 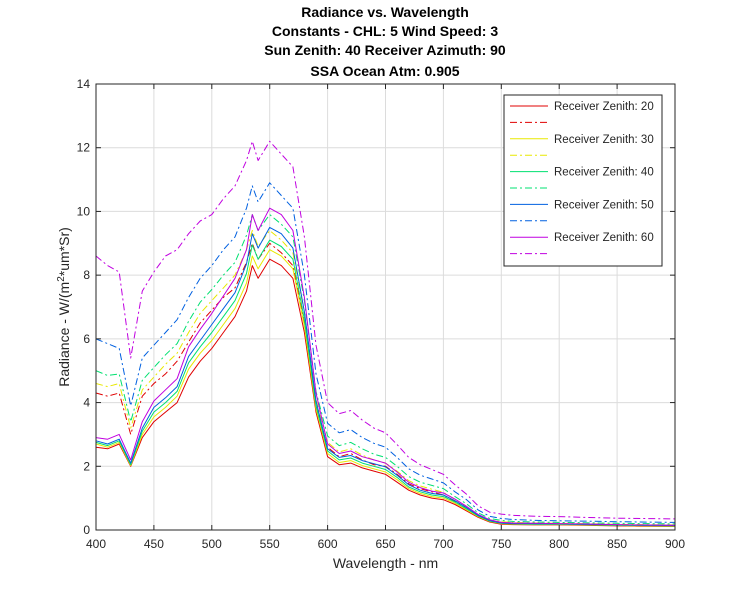 I want to click on y-tick-label: 6, so click(x=86, y=339).